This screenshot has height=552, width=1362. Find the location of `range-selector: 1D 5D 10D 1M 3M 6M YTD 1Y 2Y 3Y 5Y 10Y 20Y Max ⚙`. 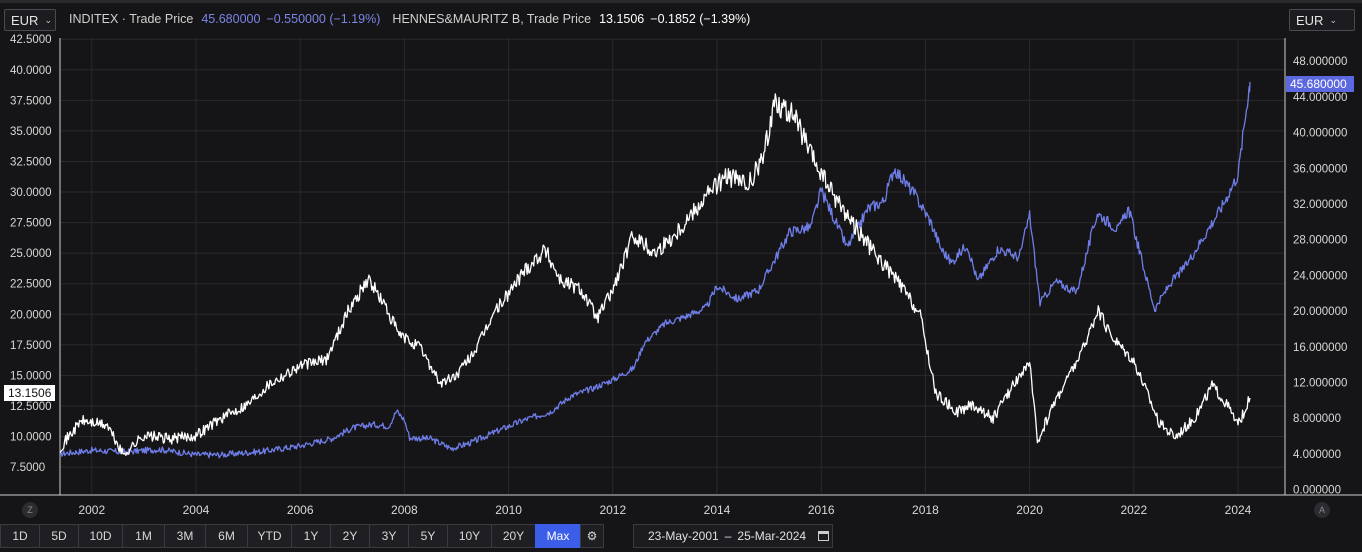

range-selector: 1D 5D 10D 1M 3M 6M YTD 1Y 2Y 3Y 5Y 10Y 20Y Max ⚙ is located at coordinates (302, 537).